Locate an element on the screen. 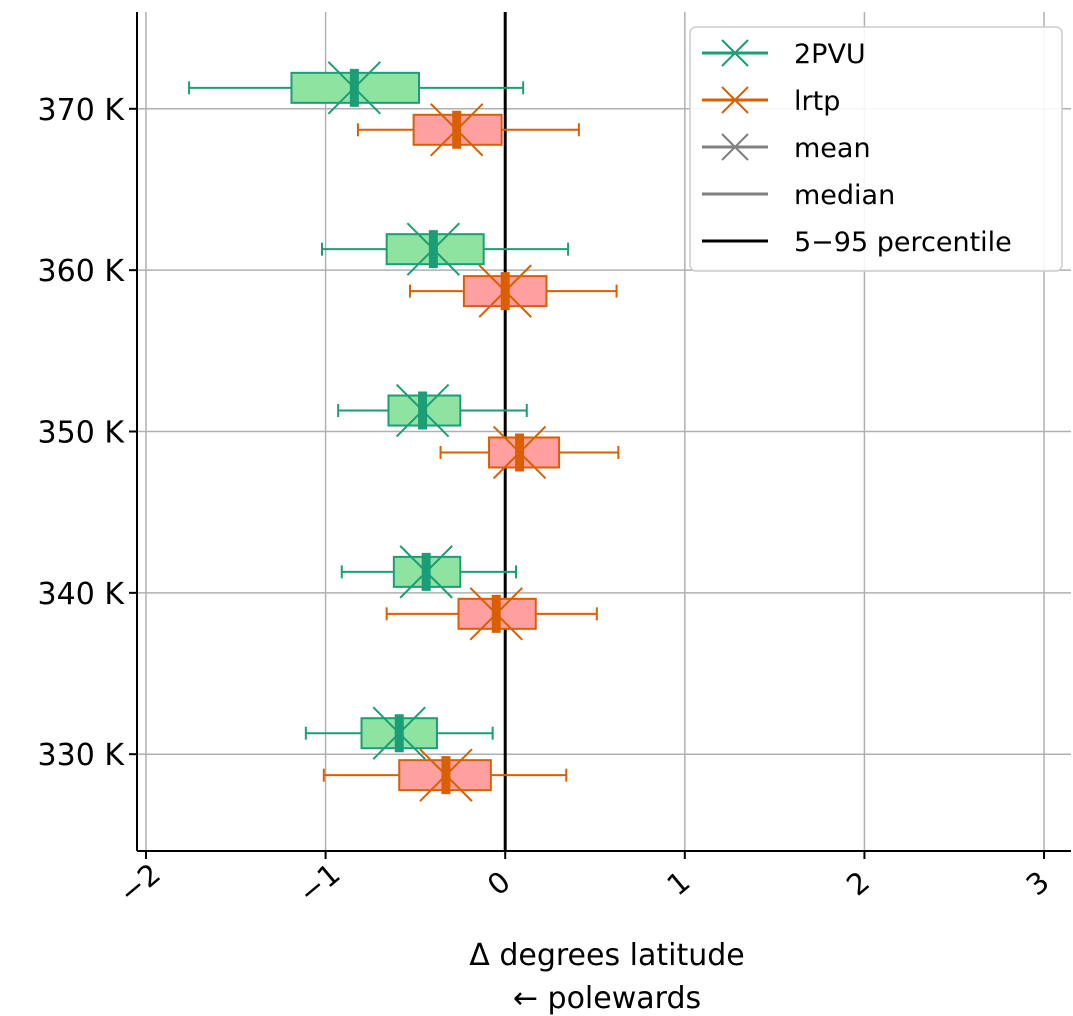 This screenshot has width=1073, height=1016. legend: 2PVU lrtp mean median 5−95 percentile is located at coordinates (876, 149).